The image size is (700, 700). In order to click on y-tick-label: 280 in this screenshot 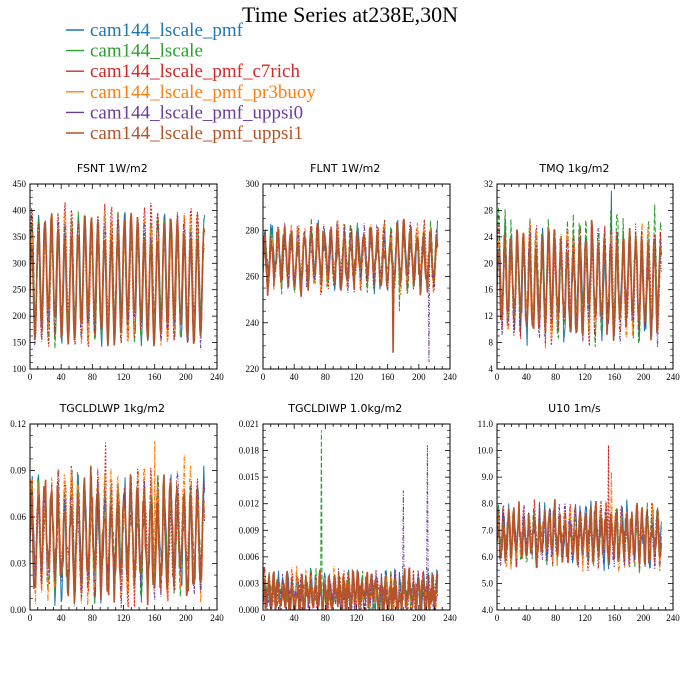, I will do `click(253, 230)`.